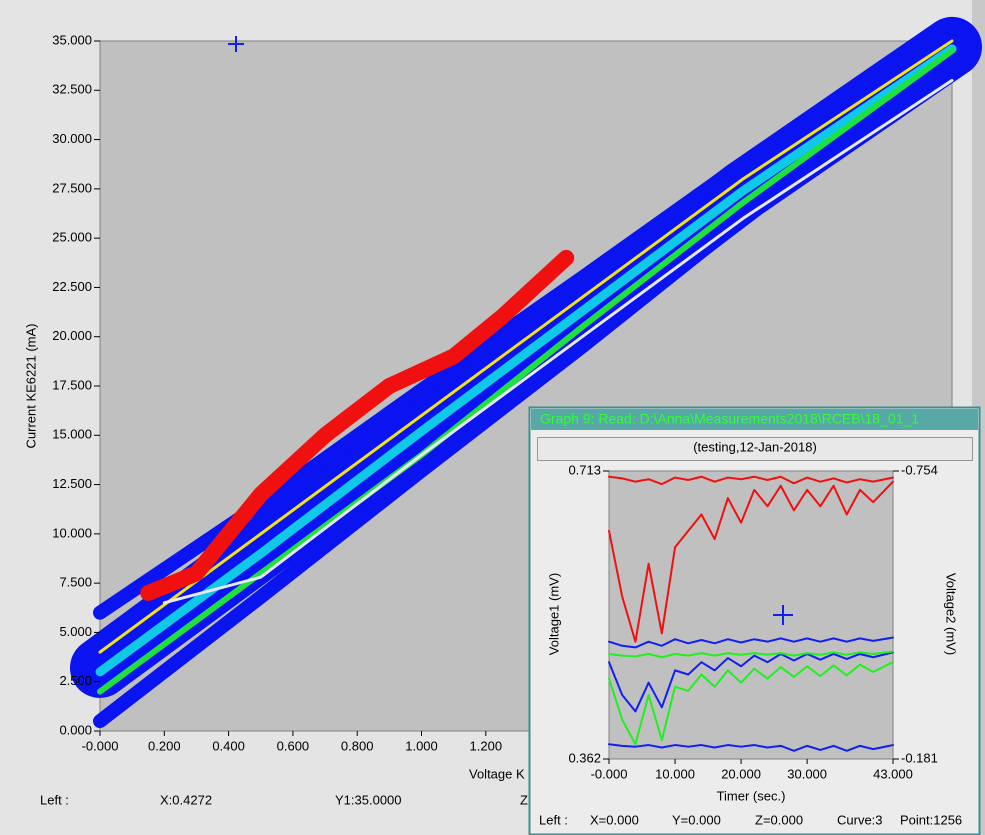  I want to click on status-point: Point:1256, so click(931, 819).